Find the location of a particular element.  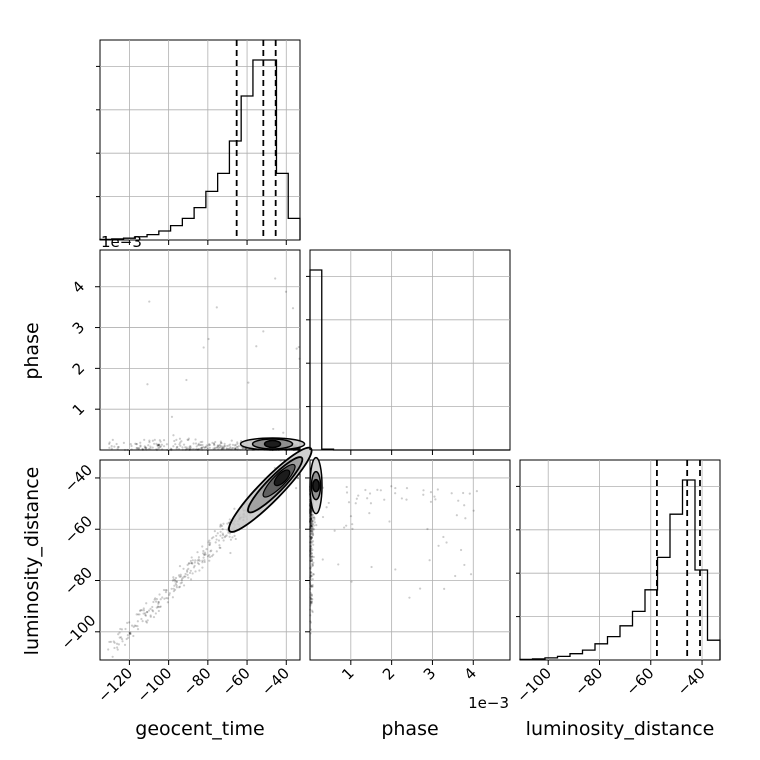

panel-frame-luminosity-distance-vs-luminosity-distance is located at coordinates (620, 560).